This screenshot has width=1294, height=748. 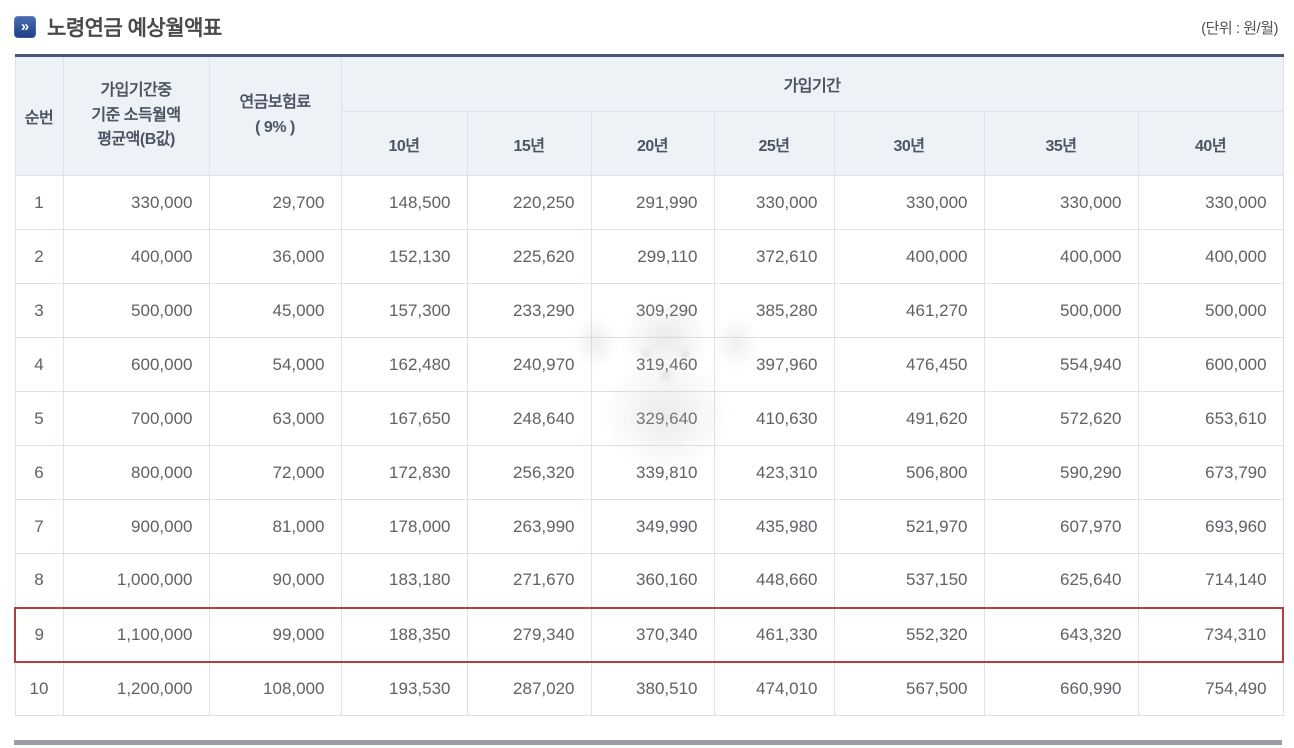 I want to click on cell-period-35y: 607,970, so click(x=1061, y=526).